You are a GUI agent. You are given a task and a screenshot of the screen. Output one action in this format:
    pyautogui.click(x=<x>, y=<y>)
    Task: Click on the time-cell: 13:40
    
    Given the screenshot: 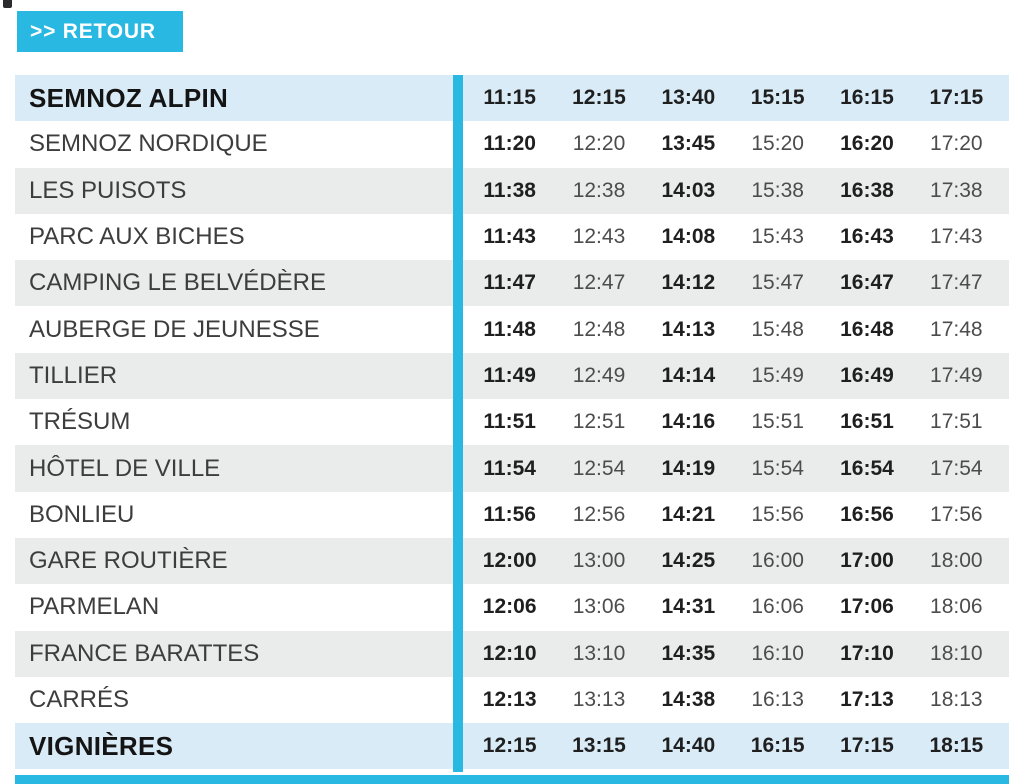 What is the action you would take?
    pyautogui.click(x=688, y=98)
    